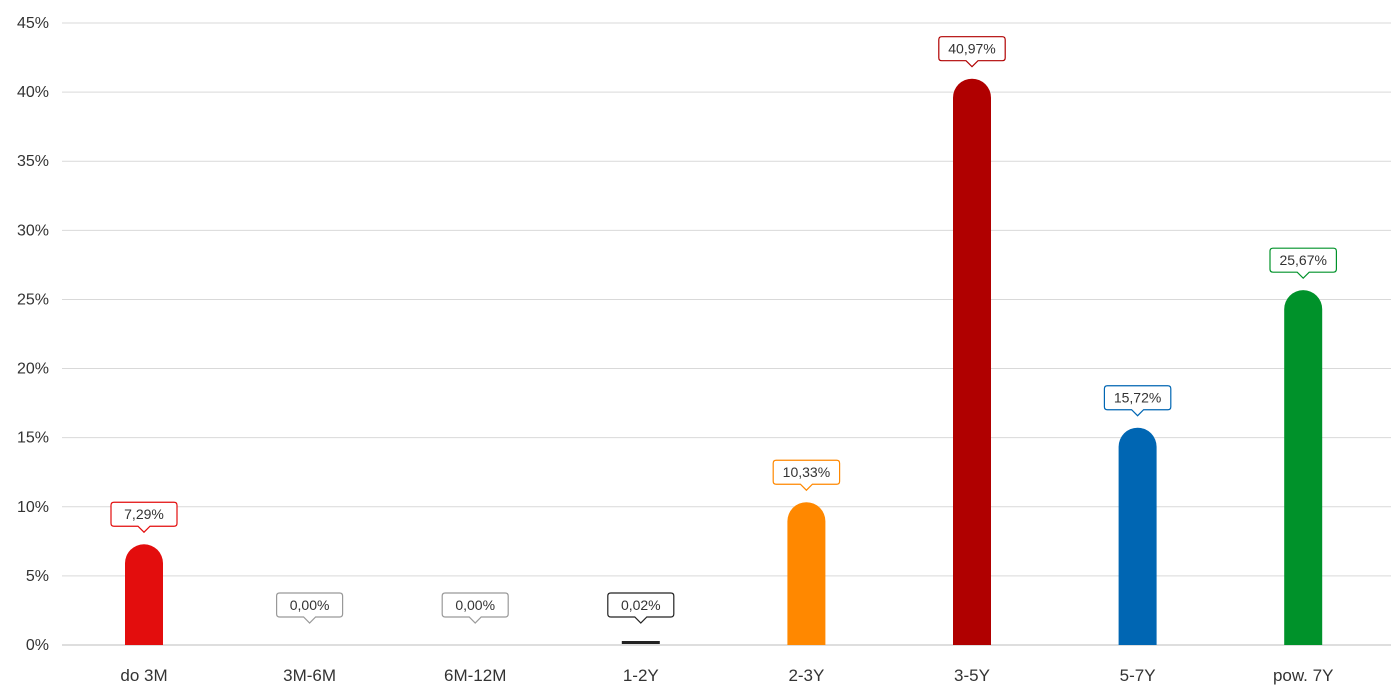 Image resolution: width=1391 pixels, height=692 pixels. Describe the element at coordinates (37, 576) in the screenshot. I see `y-tick-label: 5%` at that location.